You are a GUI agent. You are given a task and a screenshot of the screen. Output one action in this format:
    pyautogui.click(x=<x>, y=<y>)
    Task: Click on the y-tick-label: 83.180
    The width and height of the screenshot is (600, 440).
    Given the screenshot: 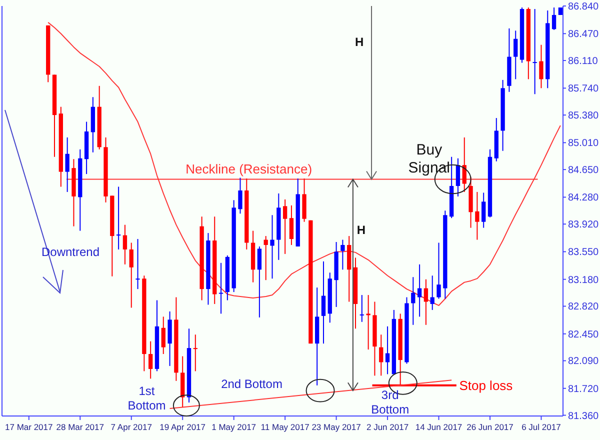 What is the action you would take?
    pyautogui.click(x=584, y=280)
    